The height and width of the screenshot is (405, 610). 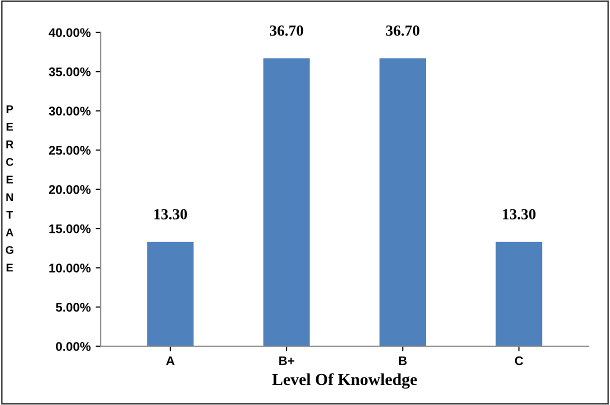 I want to click on y-tick-label: 35.00%, so click(x=69, y=71).